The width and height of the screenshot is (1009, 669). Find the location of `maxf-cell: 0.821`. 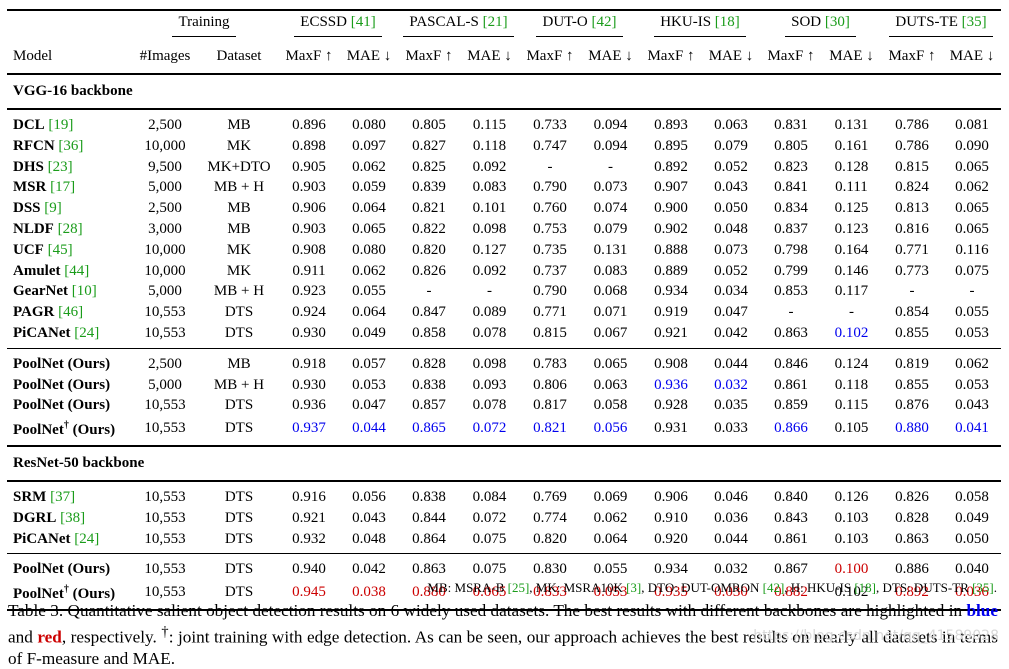

maxf-cell: 0.821 is located at coordinates (550, 428).